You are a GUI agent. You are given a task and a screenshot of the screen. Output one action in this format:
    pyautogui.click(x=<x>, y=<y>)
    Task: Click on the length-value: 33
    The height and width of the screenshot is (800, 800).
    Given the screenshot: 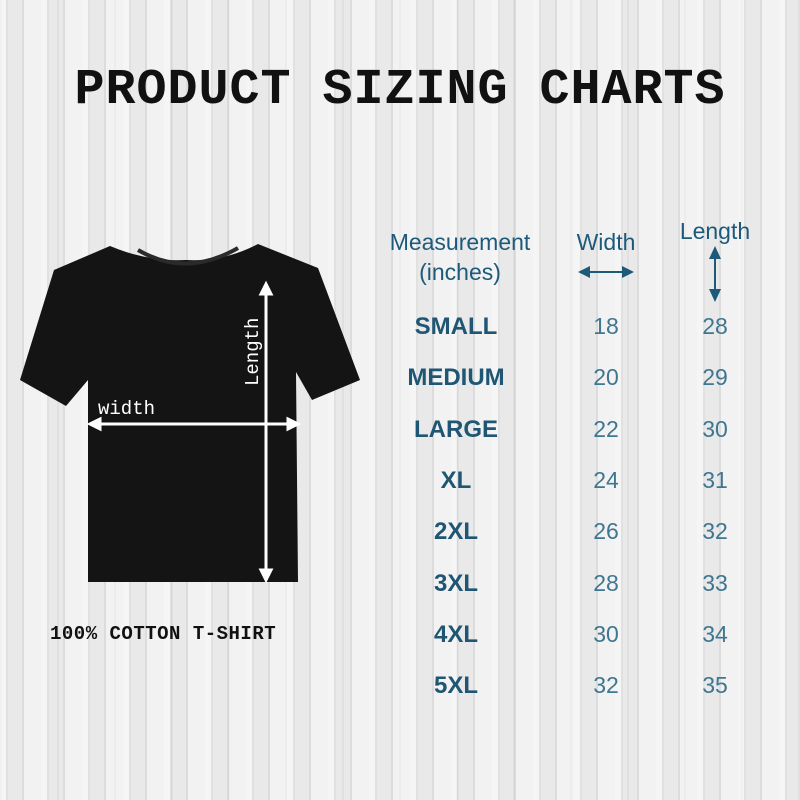 What is the action you would take?
    pyautogui.click(x=715, y=582)
    